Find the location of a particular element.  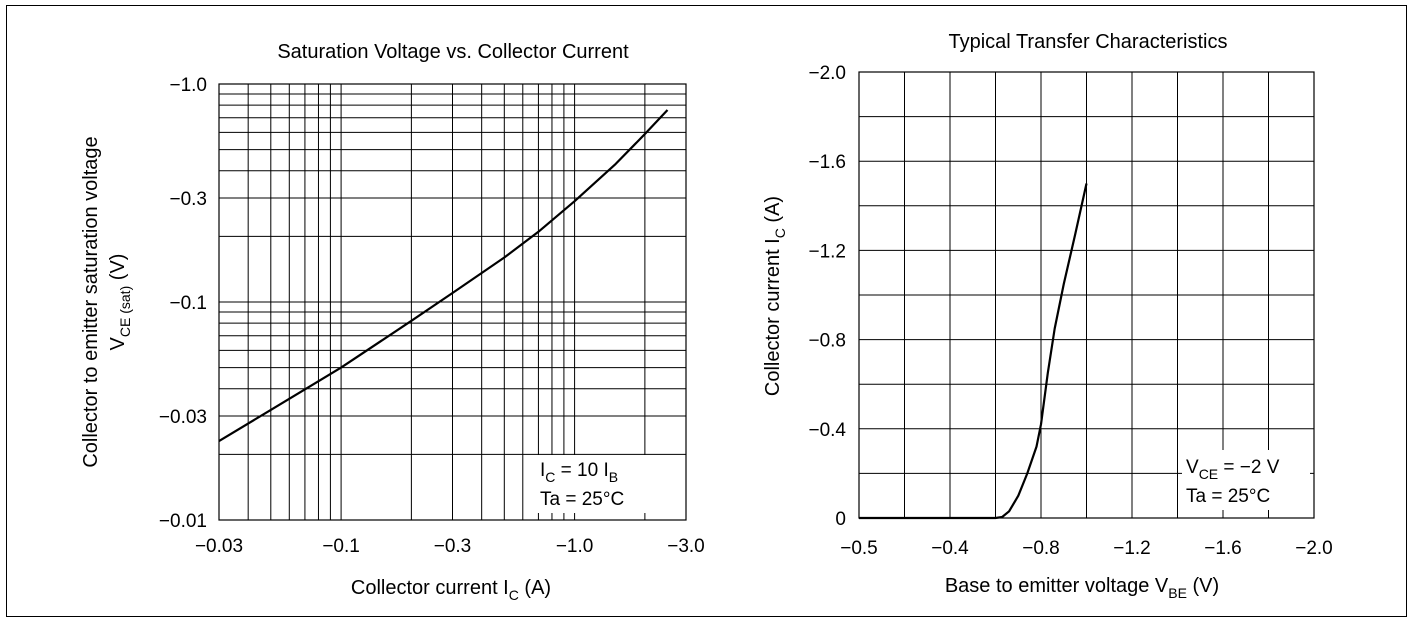

chart2-y-tick-label: −1.2 is located at coordinates (827, 251).